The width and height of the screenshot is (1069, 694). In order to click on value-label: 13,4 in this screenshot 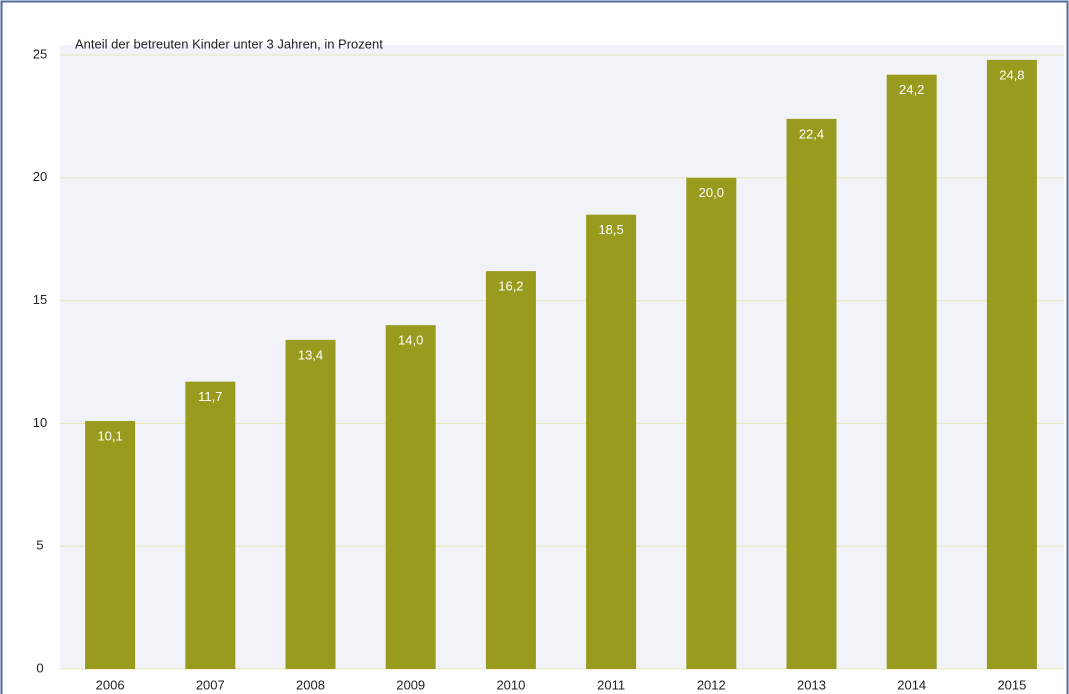, I will do `click(310, 354)`.